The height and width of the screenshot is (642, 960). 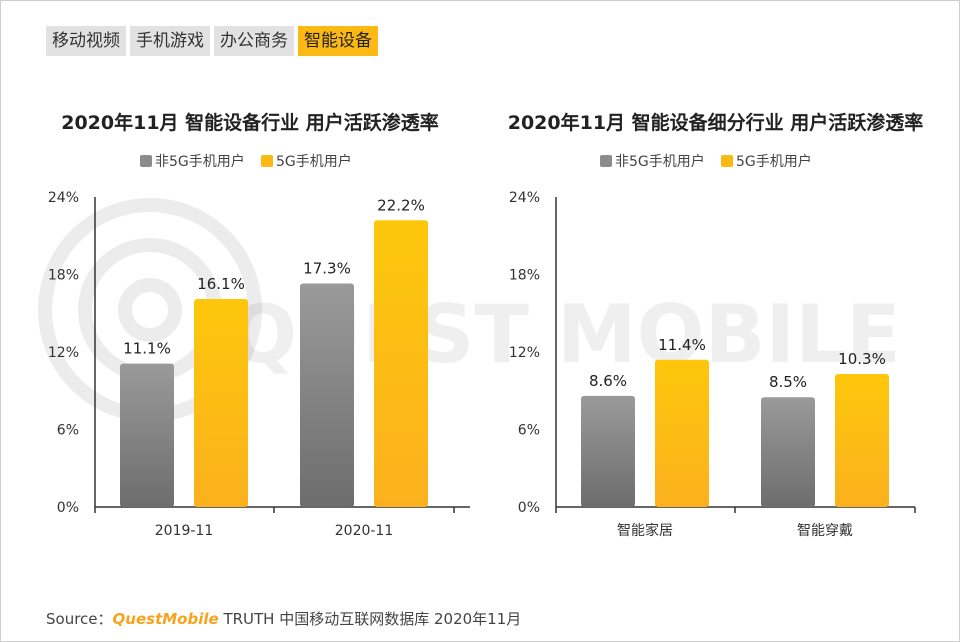 What do you see at coordinates (250, 123) in the screenshot?
I see `chart-1-title: 2020年11月 智能设备行业 用户活跃渗透率` at bounding box center [250, 123].